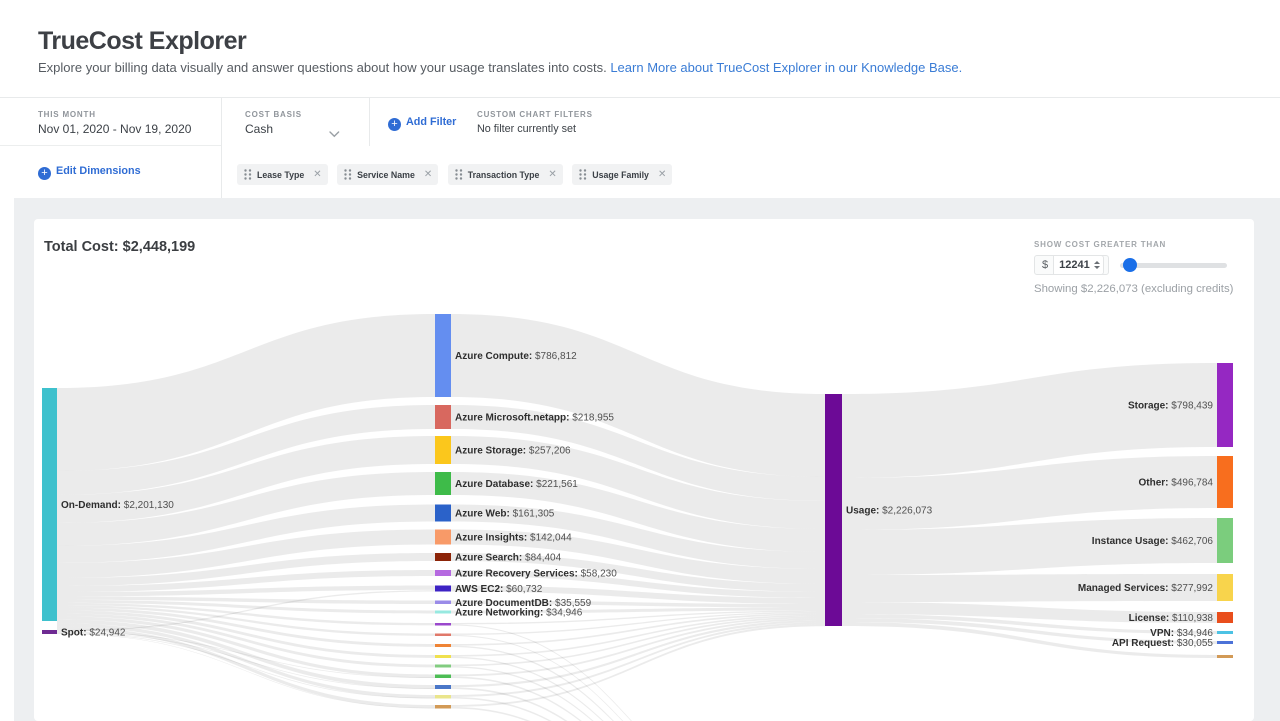  What do you see at coordinates (1153, 541) in the screenshot?
I see `svg-text: Instance Usage: $462,706` at bounding box center [1153, 541].